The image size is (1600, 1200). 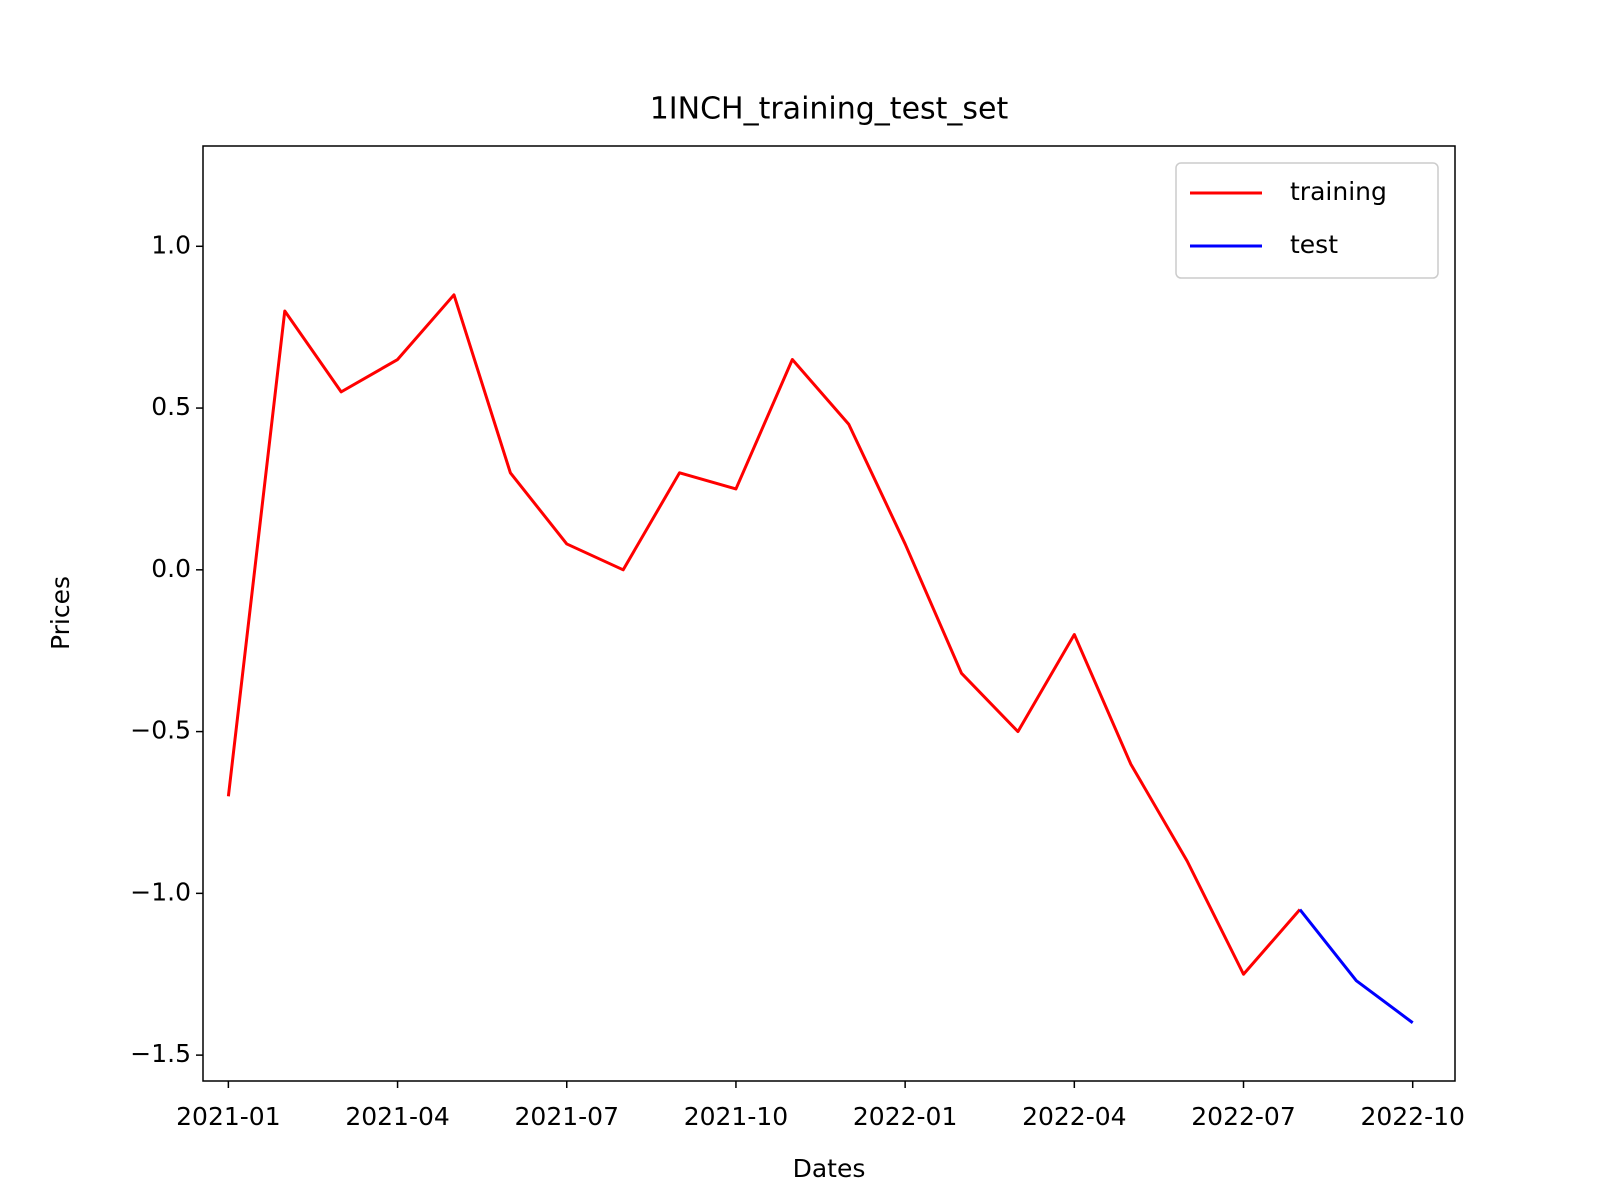 What do you see at coordinates (397, 1116) in the screenshot?
I see `x-tick-label: 2021-04` at bounding box center [397, 1116].